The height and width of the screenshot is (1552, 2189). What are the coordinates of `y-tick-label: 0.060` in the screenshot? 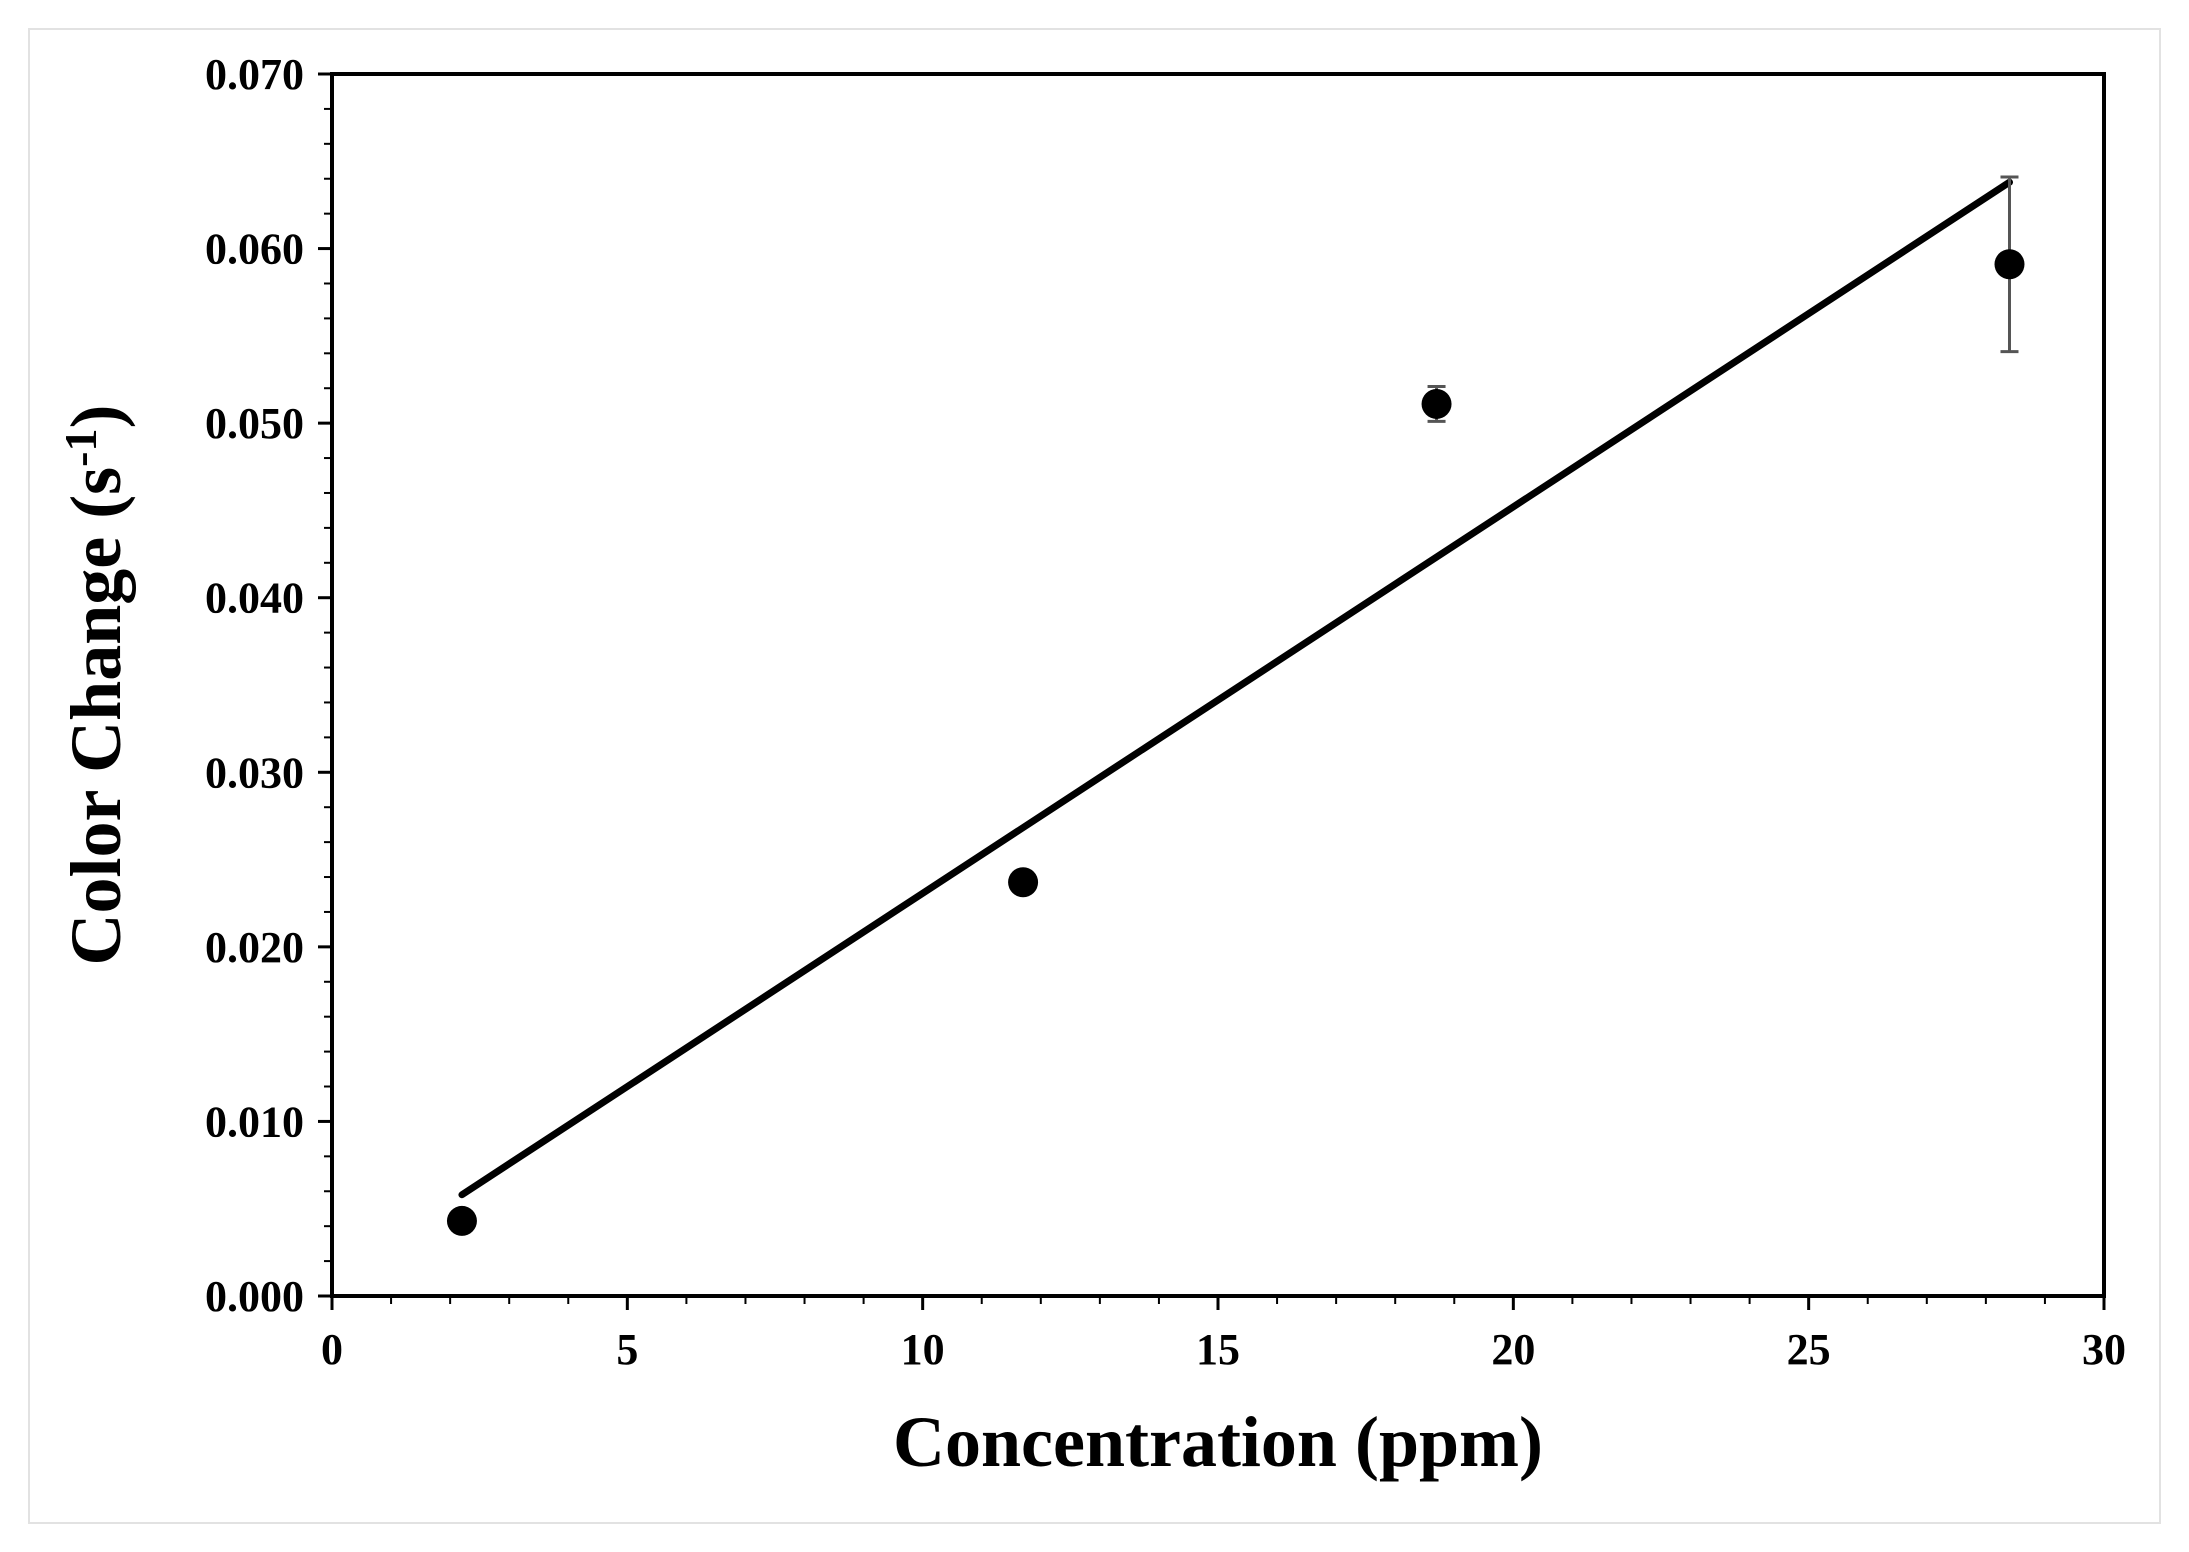 It's located at (254, 249).